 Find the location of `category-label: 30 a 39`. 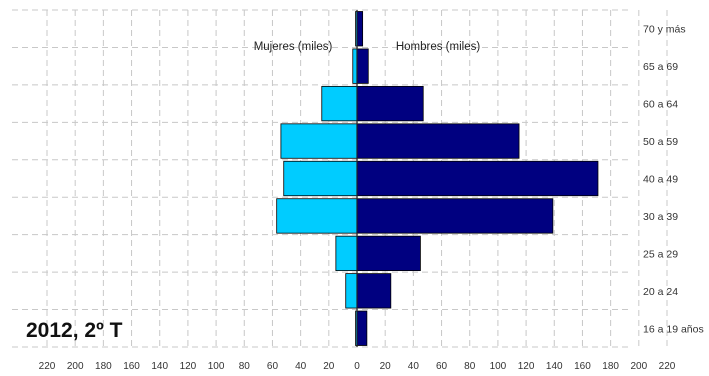

category-label: 30 a 39 is located at coordinates (660, 217).